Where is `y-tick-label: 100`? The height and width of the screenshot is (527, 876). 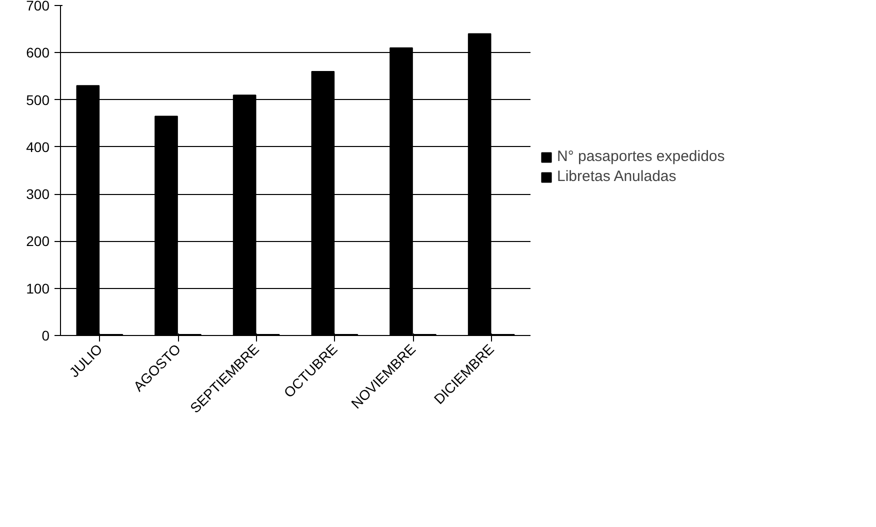
y-tick-label: 100 is located at coordinates (38, 288).